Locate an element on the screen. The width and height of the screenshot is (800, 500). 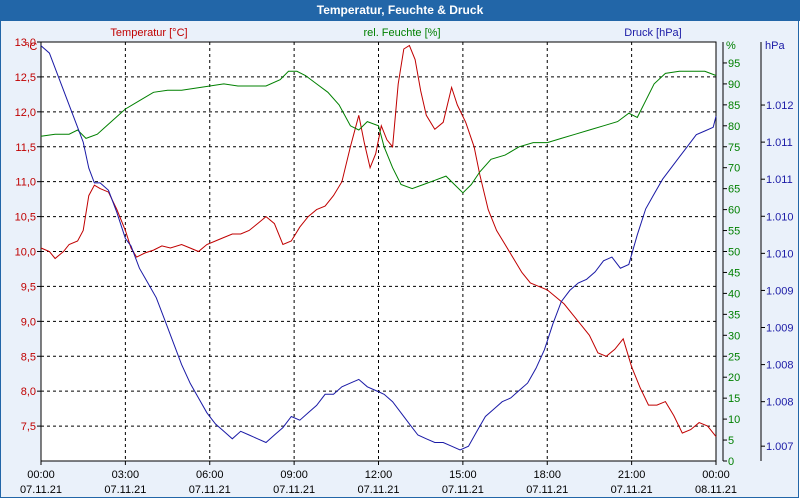
x-tick-time-label: 03:00 is located at coordinates (126, 475).